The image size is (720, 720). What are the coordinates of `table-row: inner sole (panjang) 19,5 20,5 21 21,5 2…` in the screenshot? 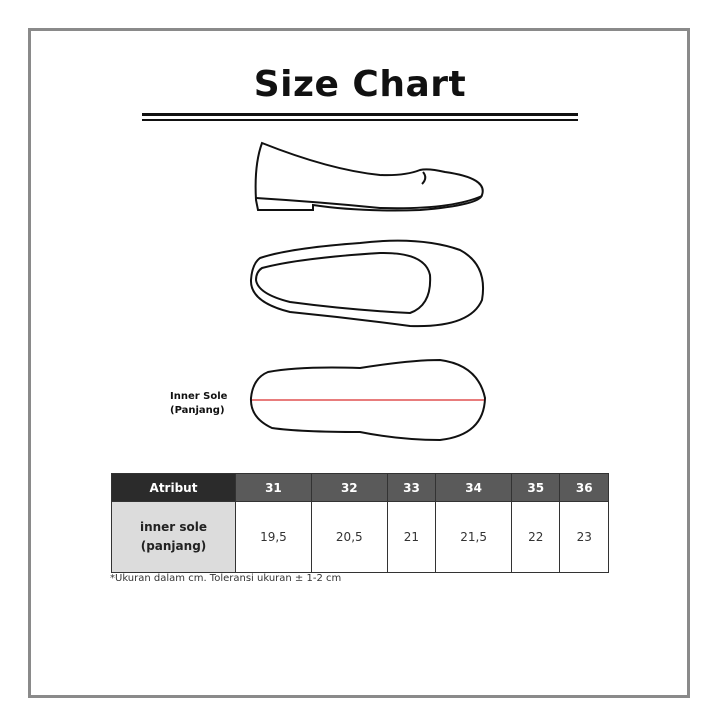 It's located at (360, 537).